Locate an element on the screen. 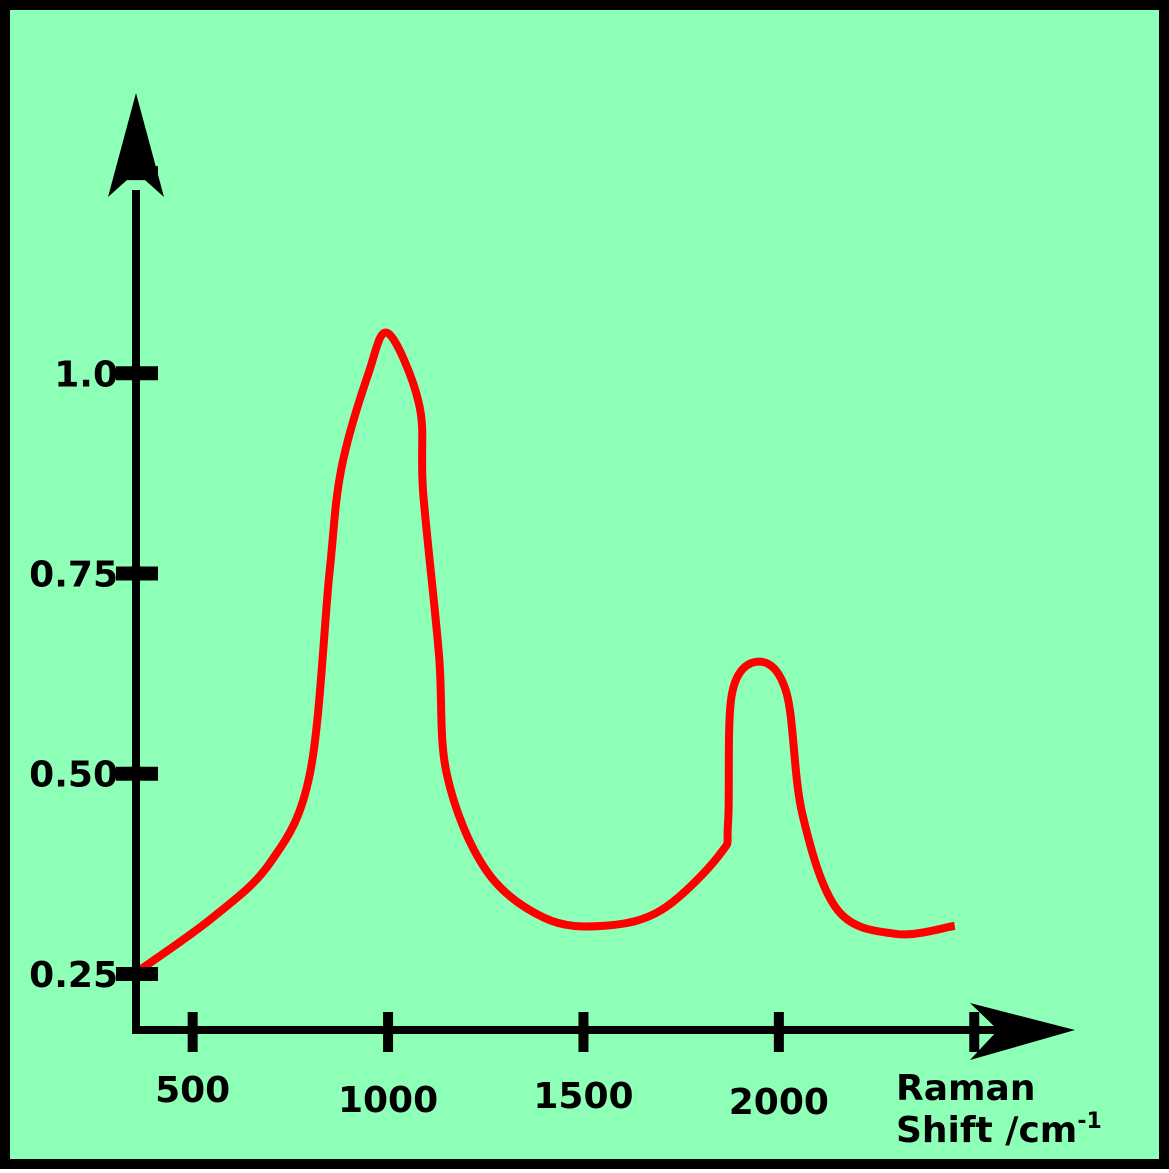  x-tick-label: 1500 is located at coordinates (583, 1096).